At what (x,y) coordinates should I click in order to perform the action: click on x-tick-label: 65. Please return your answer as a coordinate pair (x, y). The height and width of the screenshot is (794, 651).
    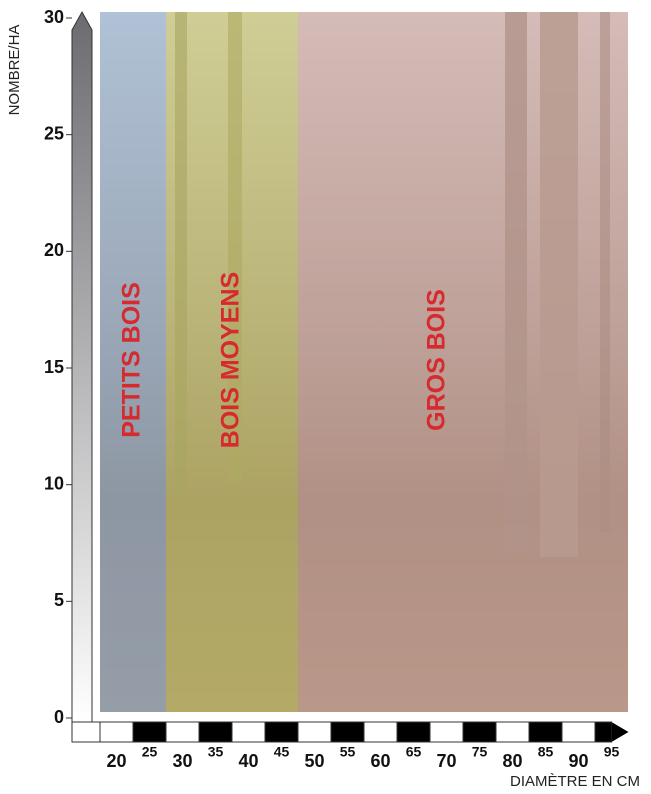
    Looking at the image, I should click on (414, 752).